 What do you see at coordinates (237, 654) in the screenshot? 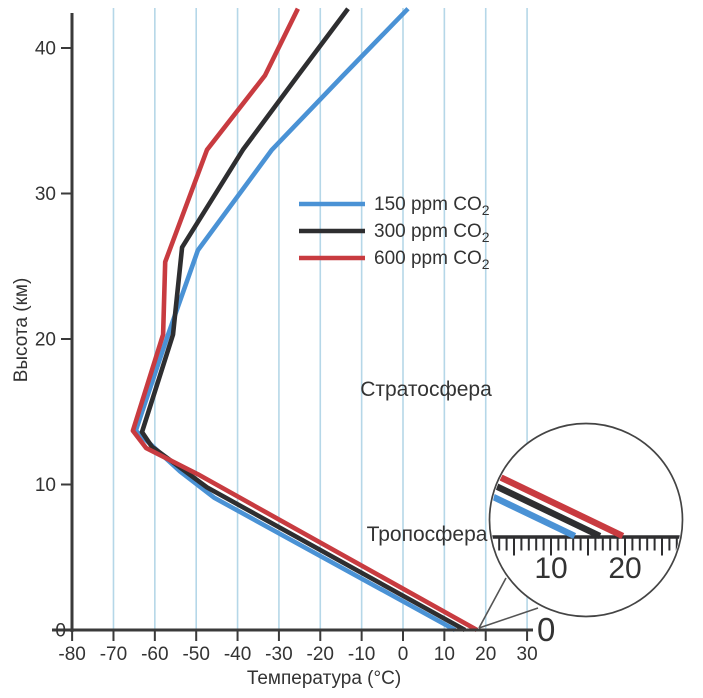
I see `x-tick-label: -40` at bounding box center [237, 654].